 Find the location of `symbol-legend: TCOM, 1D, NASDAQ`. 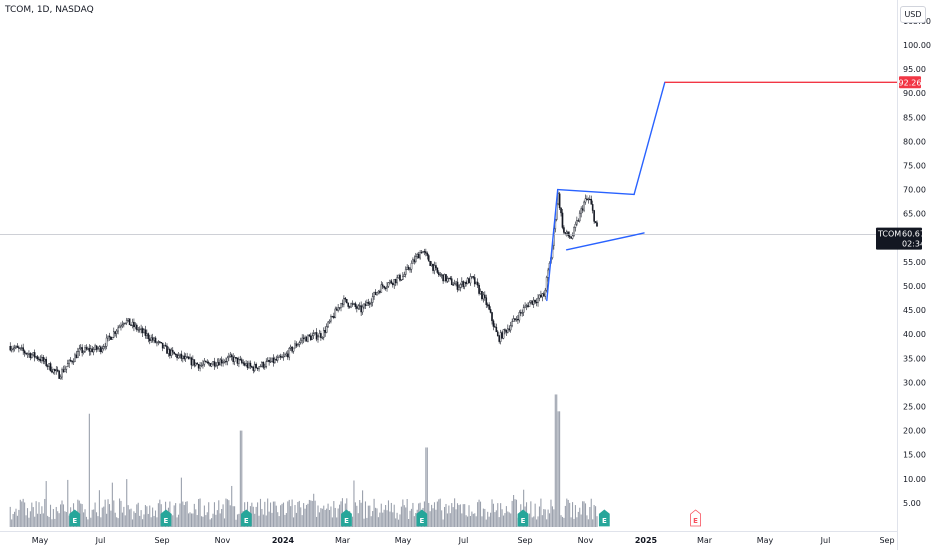

symbol-legend: TCOM, 1D, NASDAQ is located at coordinates (49, 10).